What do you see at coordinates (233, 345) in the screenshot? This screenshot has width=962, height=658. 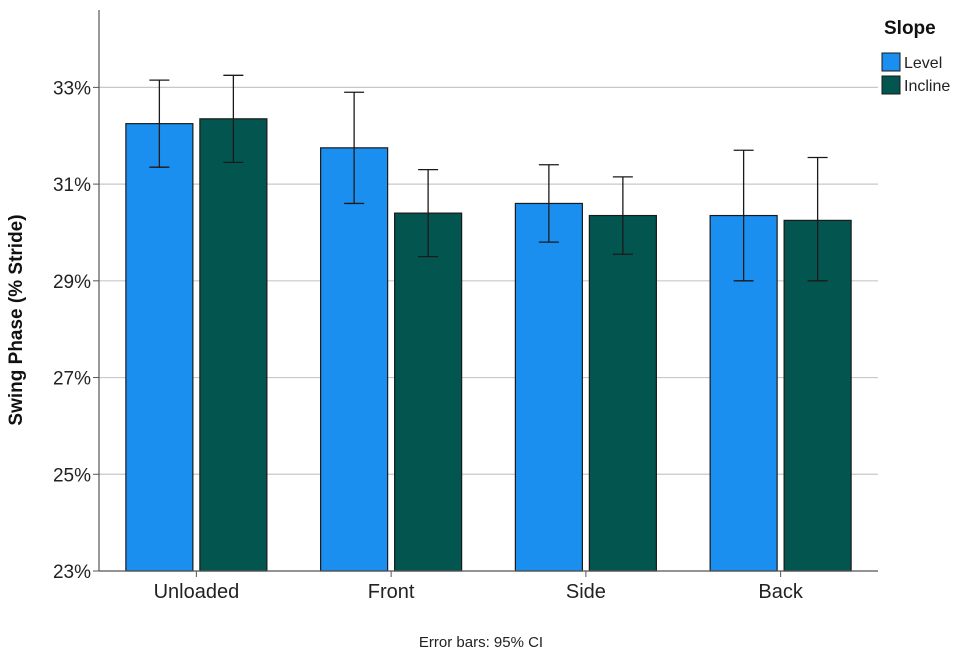 I see `bar-incline-unloaded` at bounding box center [233, 345].